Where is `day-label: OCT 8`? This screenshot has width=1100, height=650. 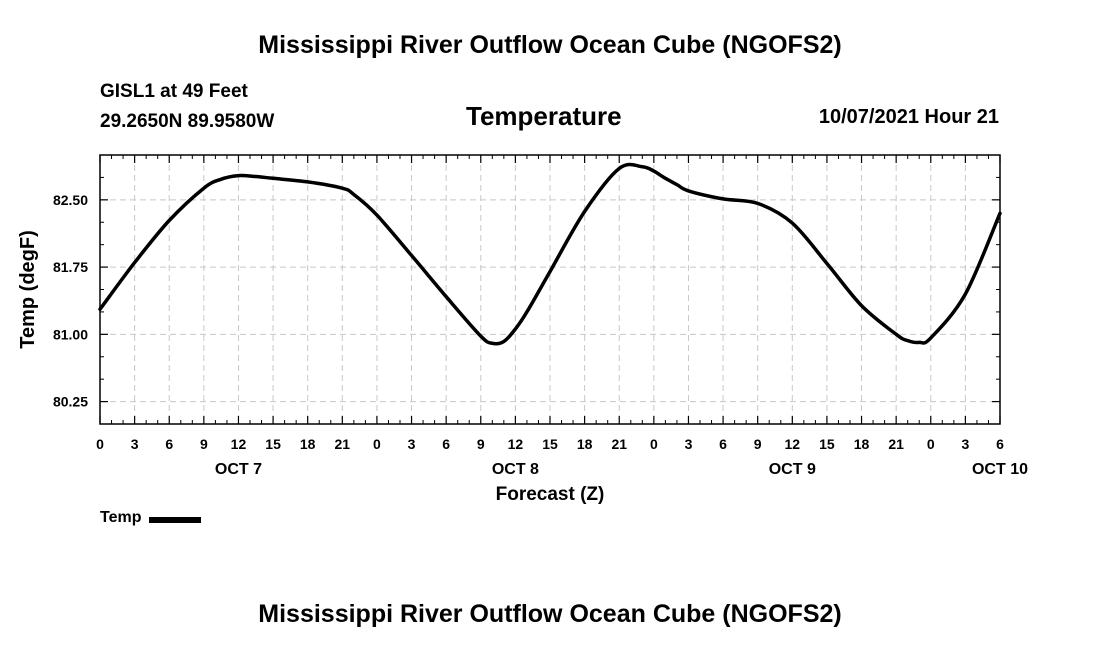 day-label: OCT 8 is located at coordinates (515, 469).